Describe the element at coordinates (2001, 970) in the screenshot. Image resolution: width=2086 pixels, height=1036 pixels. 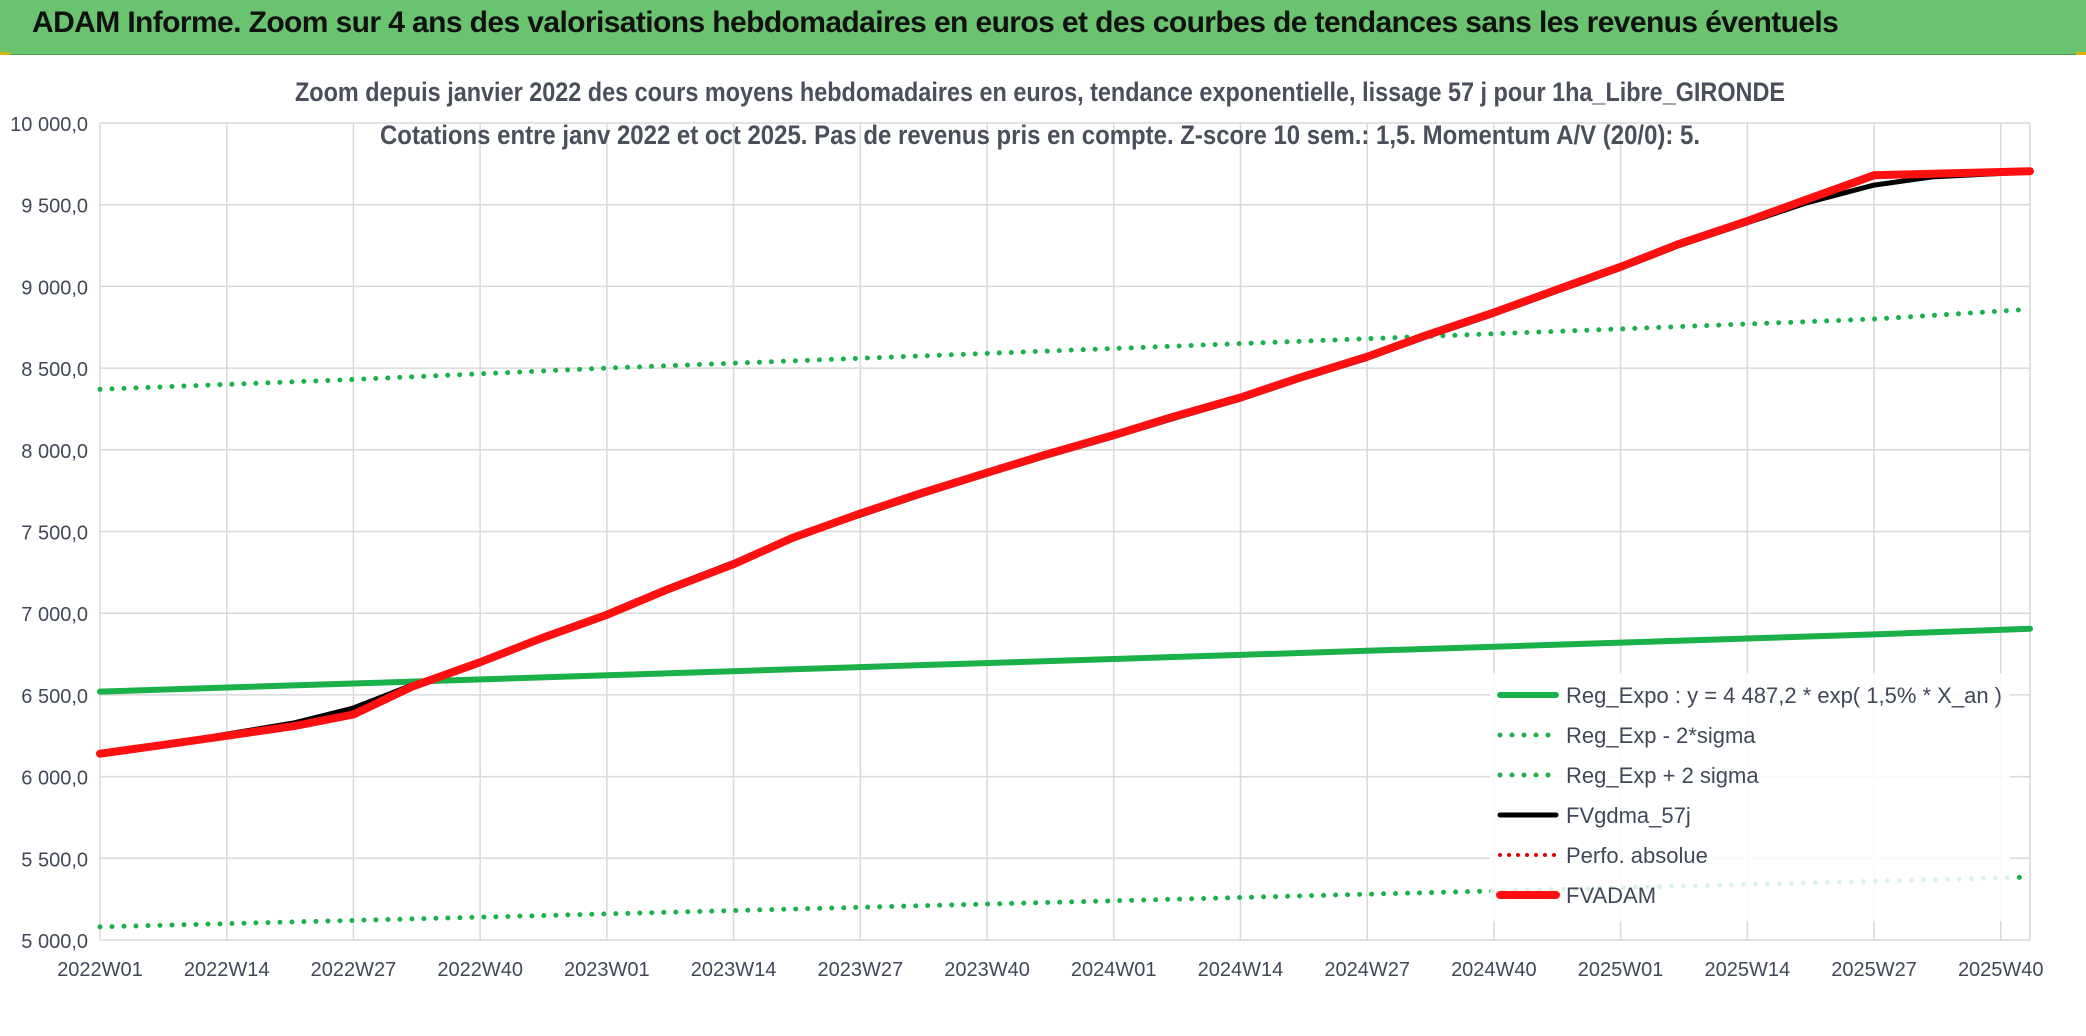
I see `x-tick-label: 2025W40` at that location.